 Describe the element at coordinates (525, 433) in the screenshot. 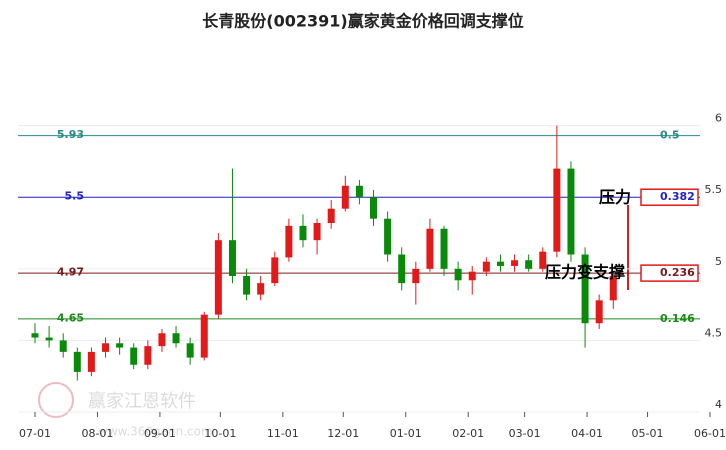

I see `x-tick-label: 03-01` at that location.